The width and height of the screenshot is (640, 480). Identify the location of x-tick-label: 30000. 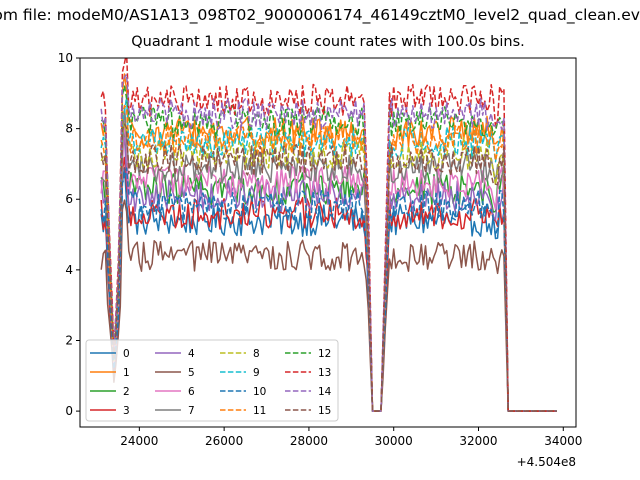
(394, 441).